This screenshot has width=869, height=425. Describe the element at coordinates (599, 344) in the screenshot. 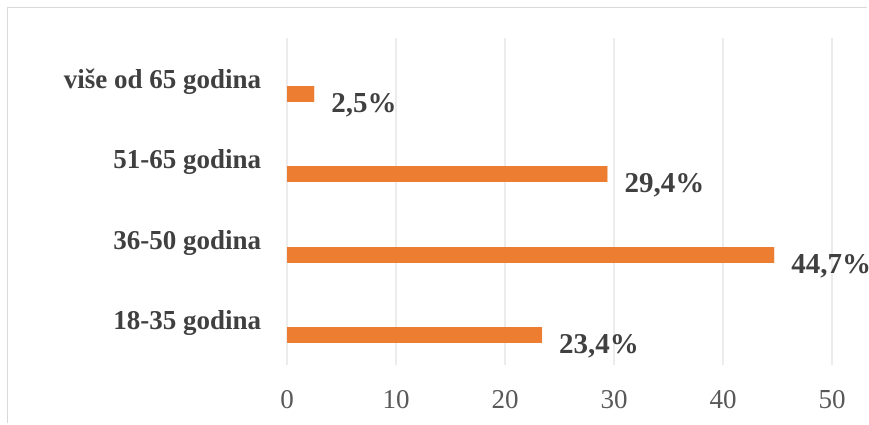

I see `data-label: 23,4%` at that location.